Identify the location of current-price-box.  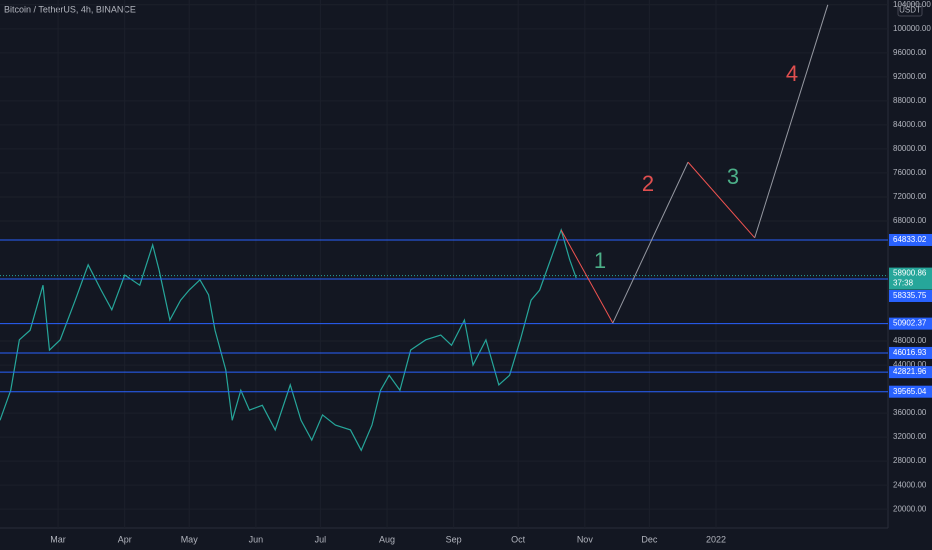
(910, 278).